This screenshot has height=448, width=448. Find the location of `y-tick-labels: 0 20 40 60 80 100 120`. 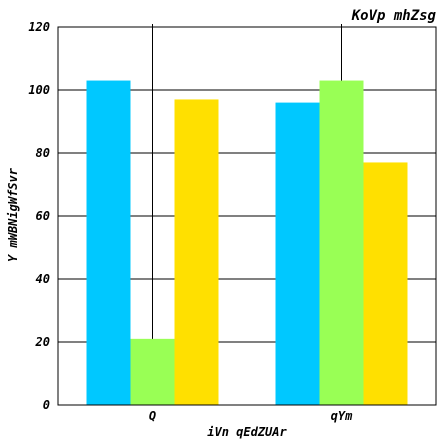

y-tick-labels: 0 20 40 60 80 100 120 is located at coordinates (39, 216).